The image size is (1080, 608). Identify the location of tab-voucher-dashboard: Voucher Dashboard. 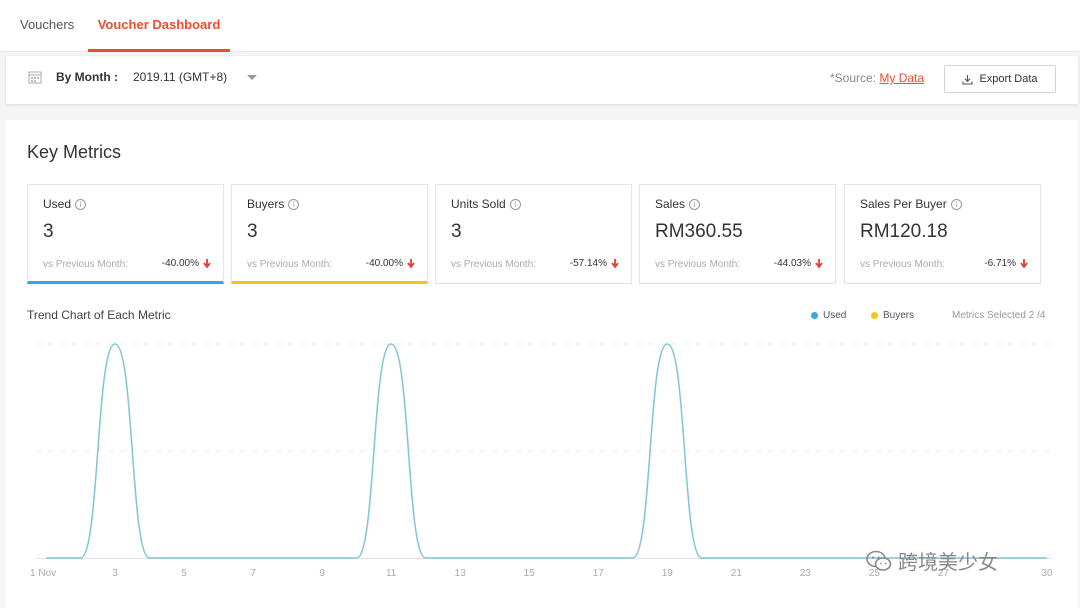
(159, 26).